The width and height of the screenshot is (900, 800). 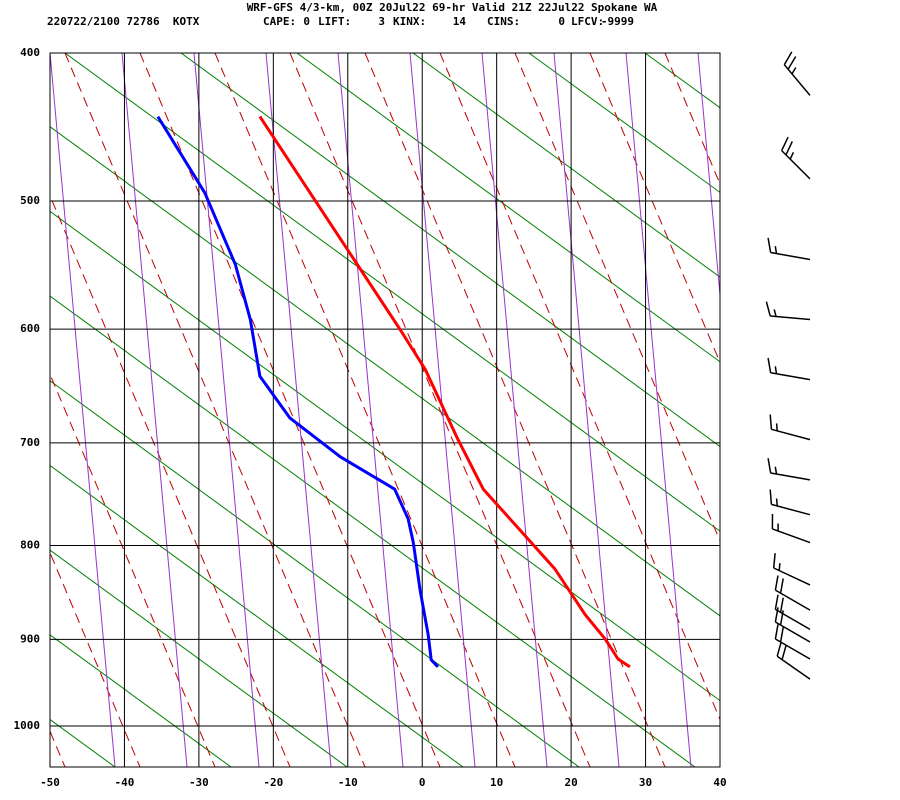 I want to click on index-label: LFCV:, so click(x=587, y=21).